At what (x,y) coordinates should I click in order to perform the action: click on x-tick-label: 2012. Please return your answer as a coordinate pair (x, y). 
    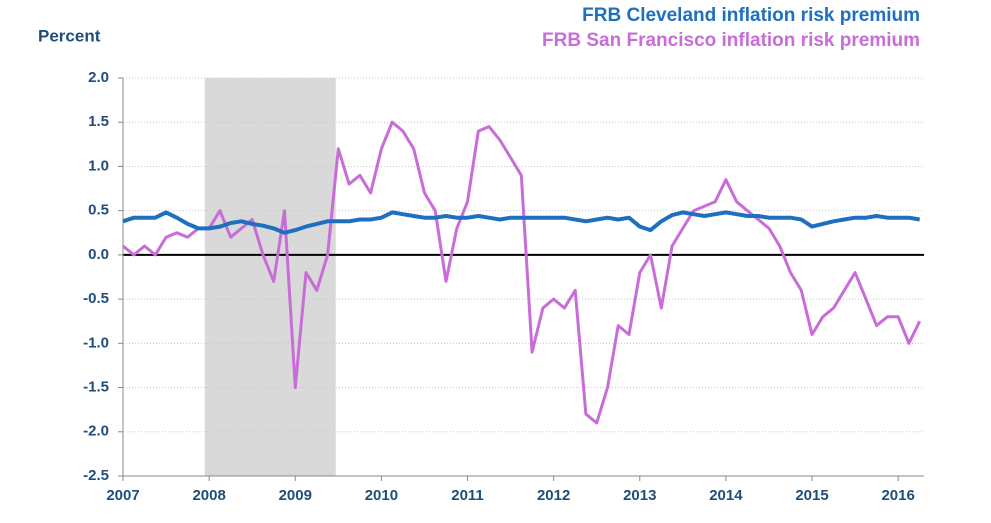
    Looking at the image, I should click on (553, 495).